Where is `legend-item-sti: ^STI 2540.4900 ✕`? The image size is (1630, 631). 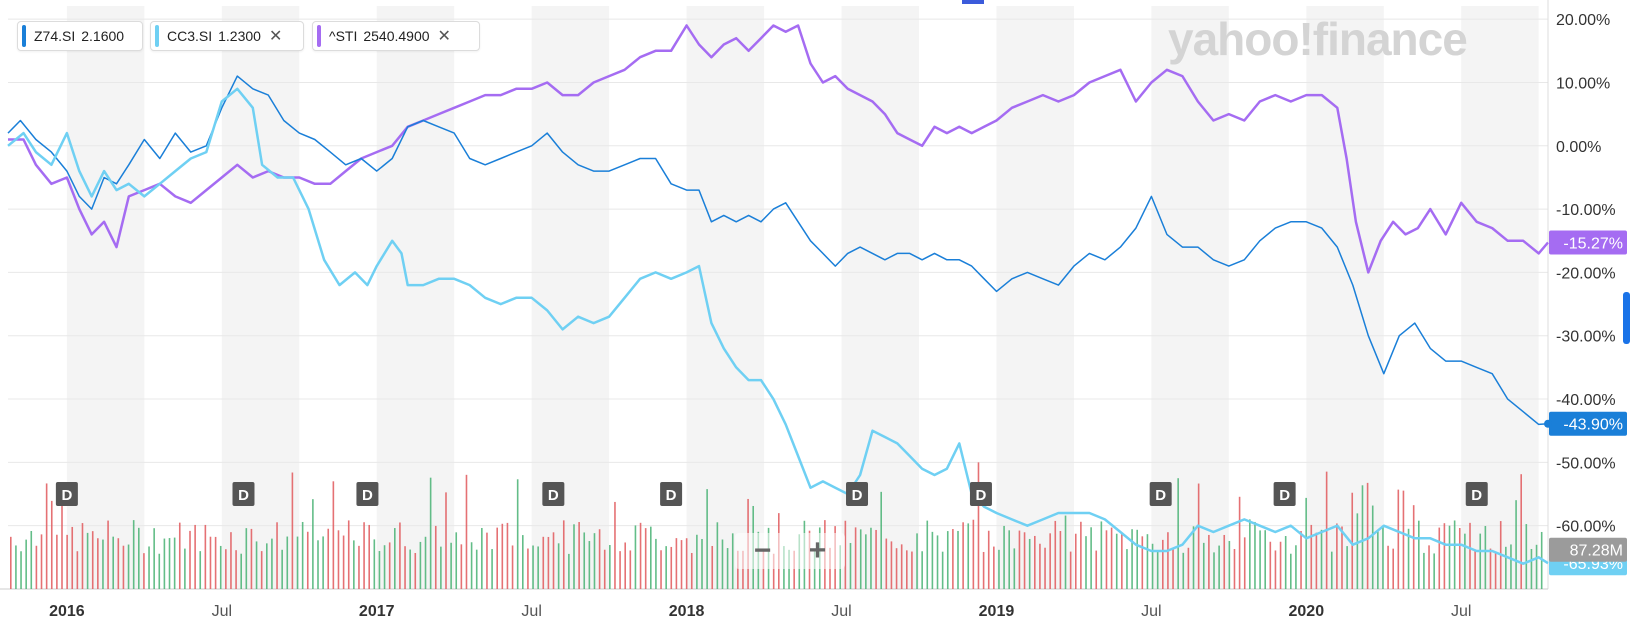
legend-item-sti: ^STI 2540.4900 ✕ is located at coordinates (396, 36).